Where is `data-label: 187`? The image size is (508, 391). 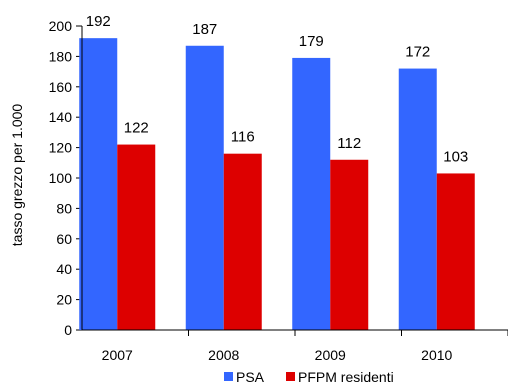 data-label: 187 is located at coordinates (204, 29).